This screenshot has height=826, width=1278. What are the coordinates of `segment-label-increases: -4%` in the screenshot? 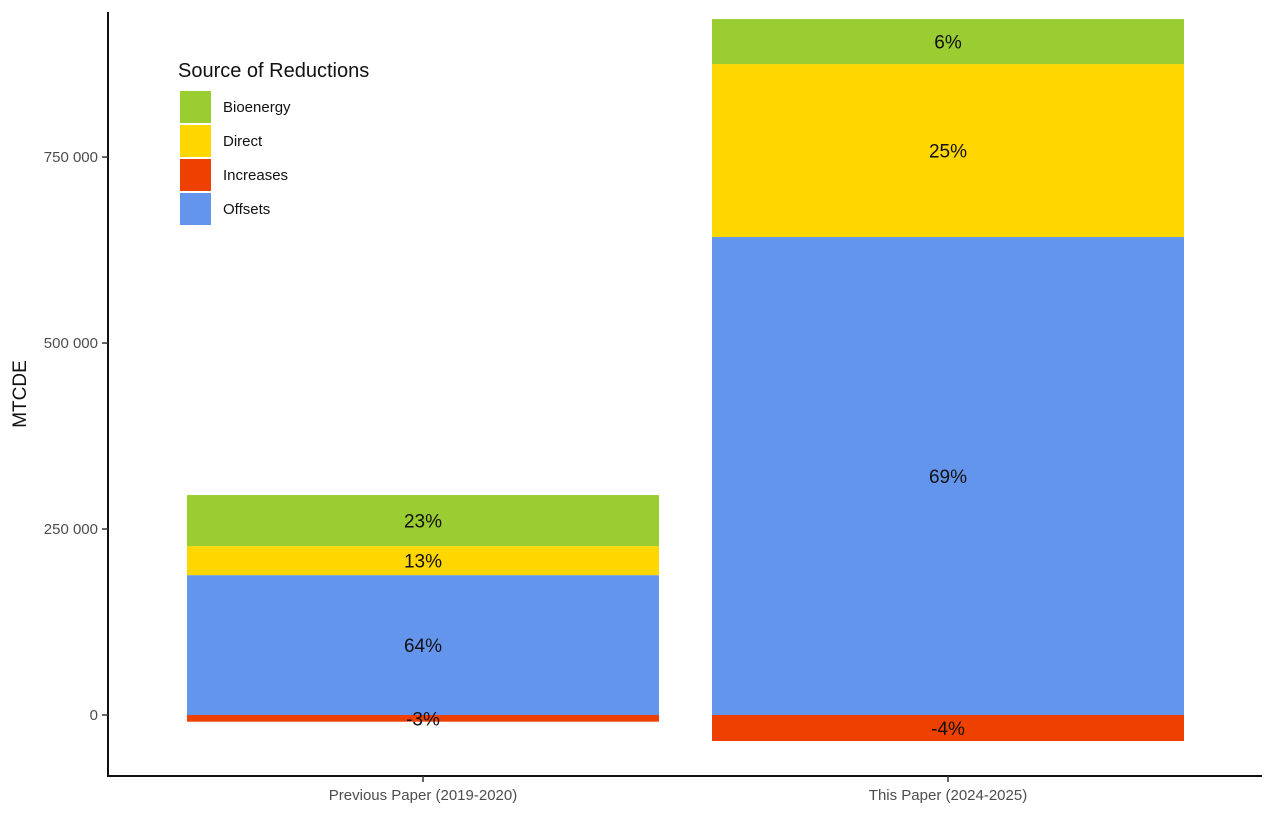 It's located at (948, 729).